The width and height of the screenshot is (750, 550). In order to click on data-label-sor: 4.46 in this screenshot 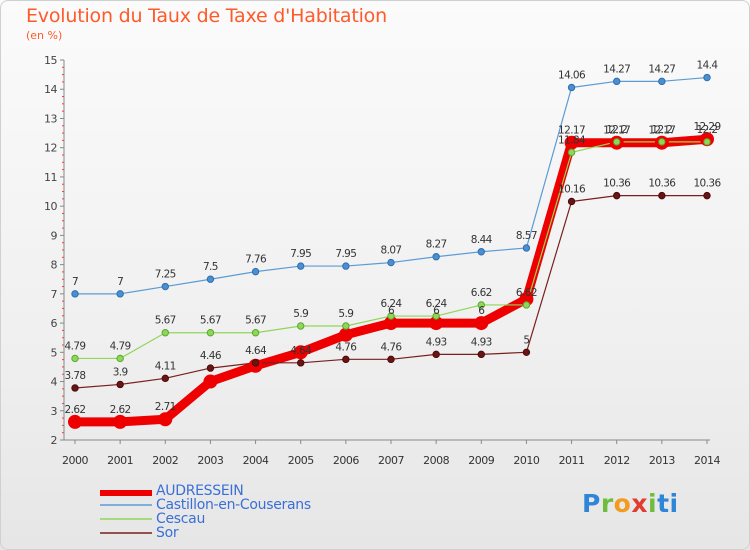, I will do `click(211, 356)`.